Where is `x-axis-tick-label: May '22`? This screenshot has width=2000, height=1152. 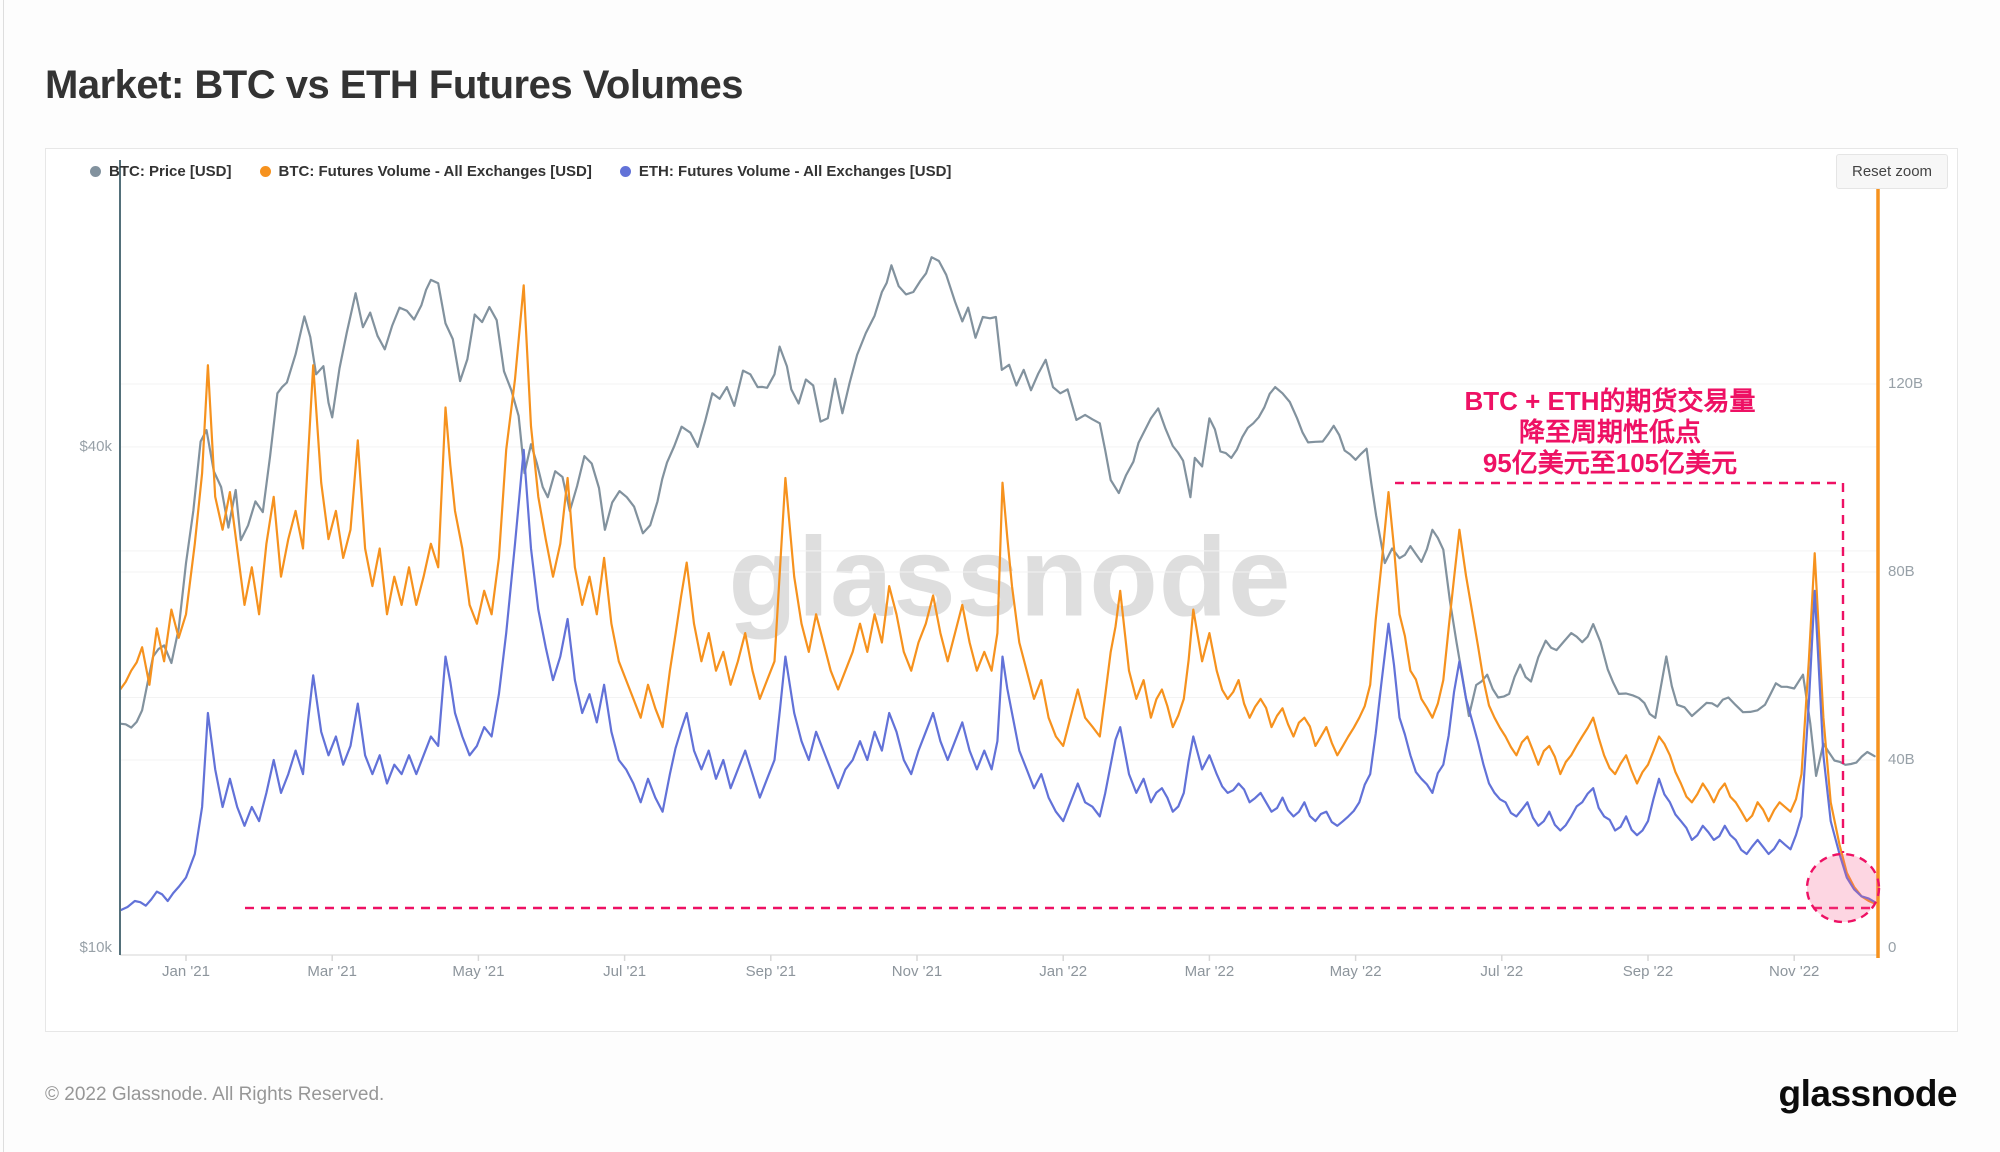 x-axis-tick-label: May '22 is located at coordinates (1355, 971).